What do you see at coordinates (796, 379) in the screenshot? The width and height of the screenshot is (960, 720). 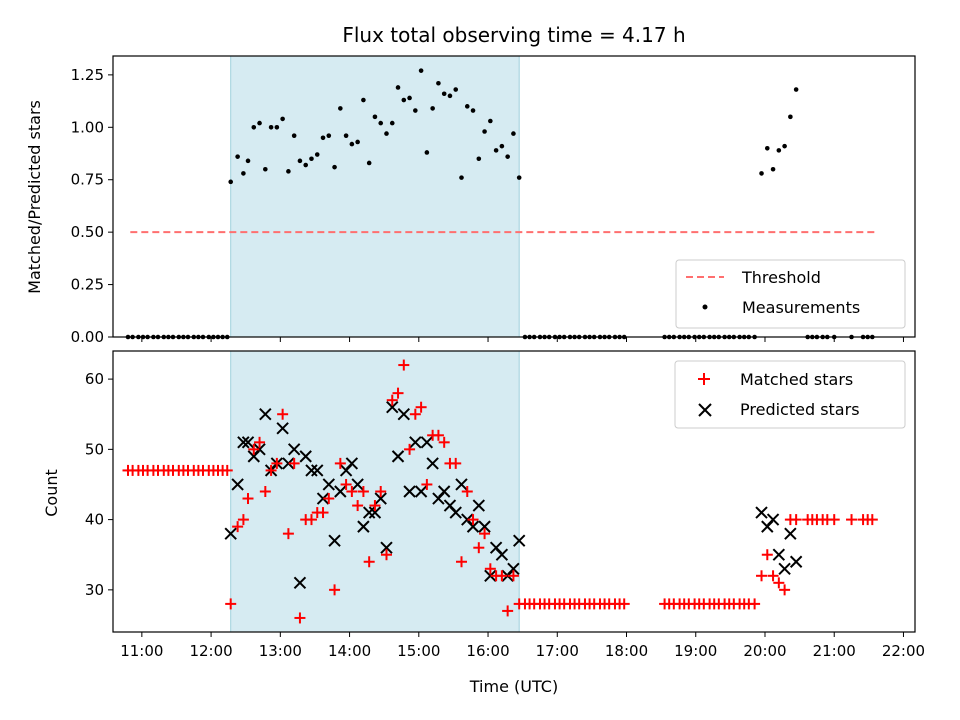 I see `legend-matched-label: Matched stars` at bounding box center [796, 379].